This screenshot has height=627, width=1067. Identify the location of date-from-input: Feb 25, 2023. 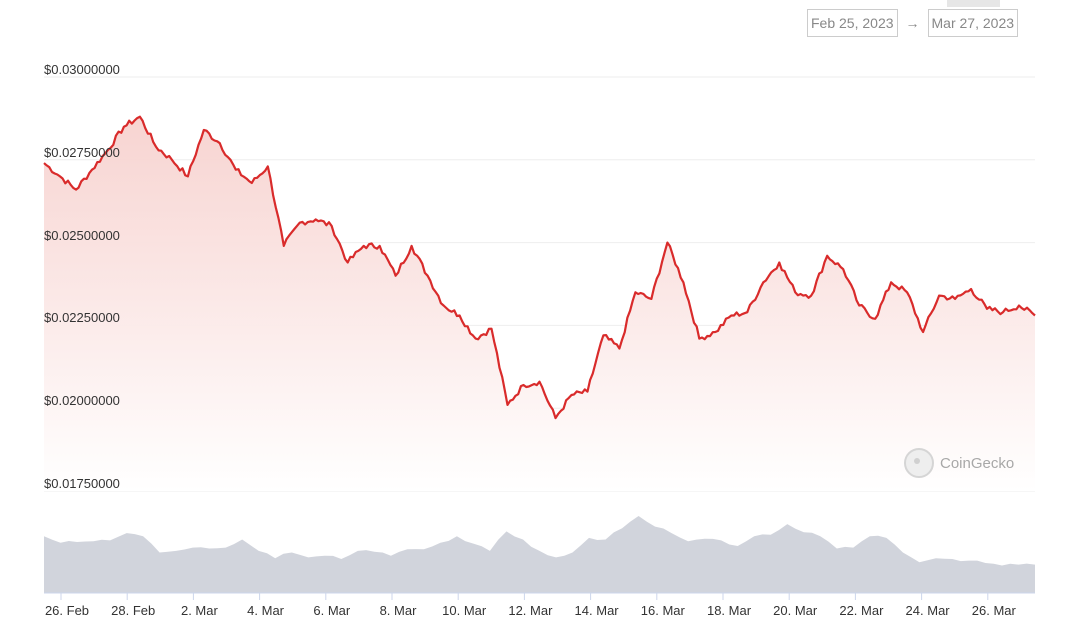
(852, 23).